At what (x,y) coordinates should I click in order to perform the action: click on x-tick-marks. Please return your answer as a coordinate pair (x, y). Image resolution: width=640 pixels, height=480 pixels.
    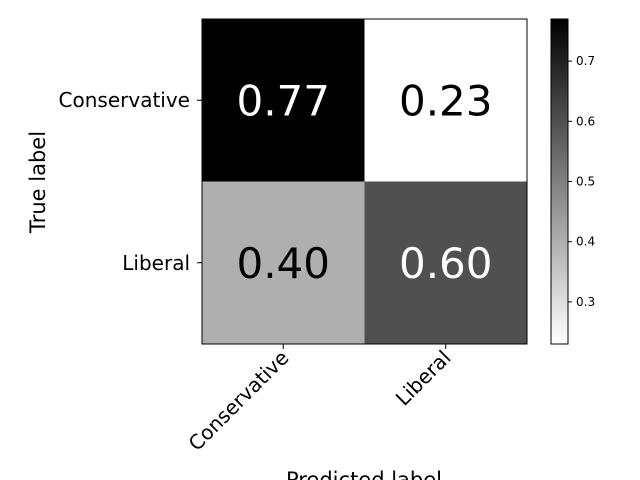
    Looking at the image, I should click on (364, 346).